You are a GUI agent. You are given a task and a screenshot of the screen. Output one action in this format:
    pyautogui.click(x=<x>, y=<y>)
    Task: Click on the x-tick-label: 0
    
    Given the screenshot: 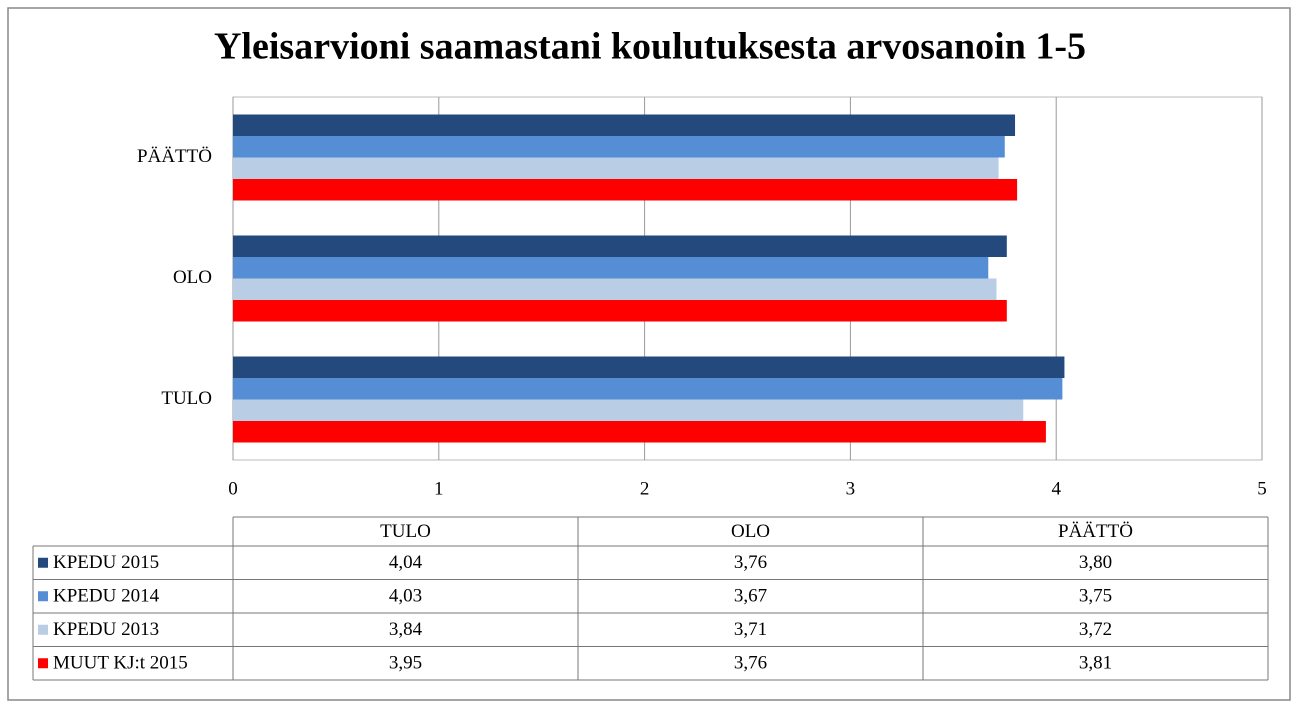 What is the action you would take?
    pyautogui.click(x=233, y=488)
    